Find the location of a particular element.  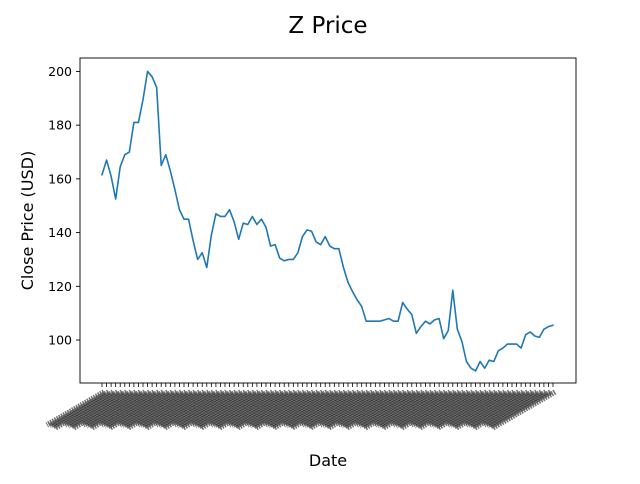

y-tick-label: 120 is located at coordinates (60, 286).